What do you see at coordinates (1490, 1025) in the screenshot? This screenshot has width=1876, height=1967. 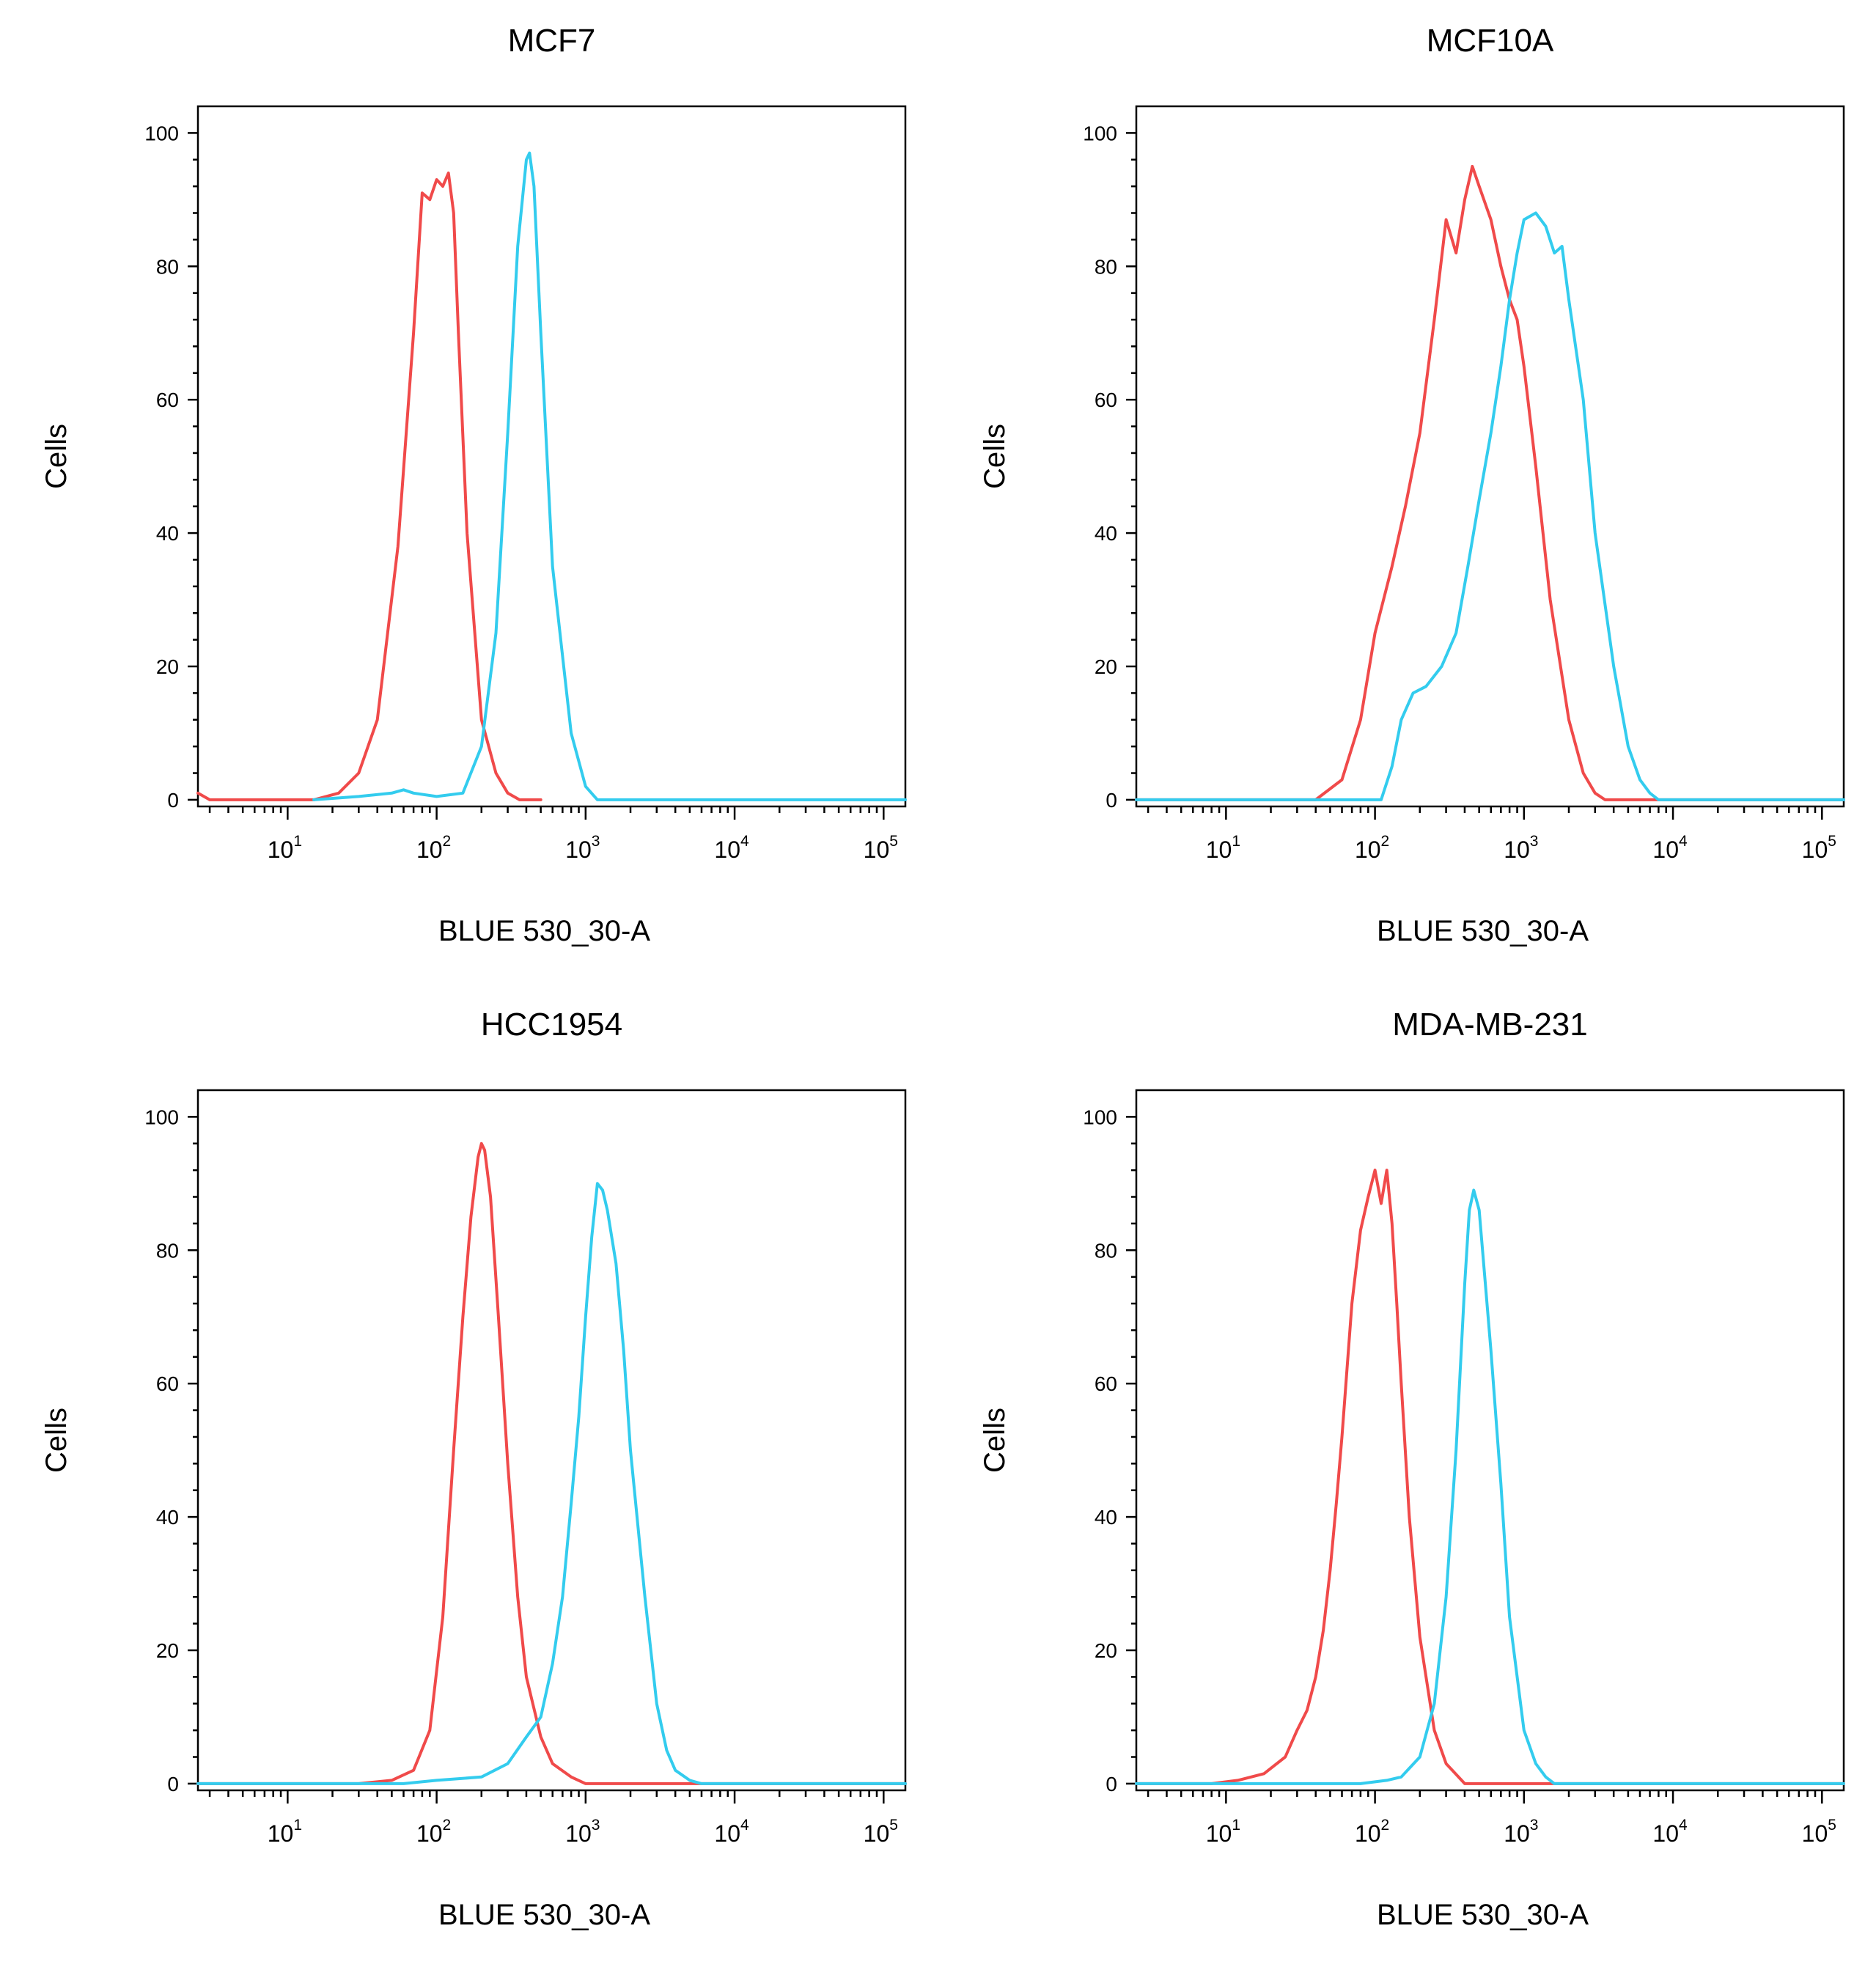 I see `chart-title: MDA-MB-231` at bounding box center [1490, 1025].